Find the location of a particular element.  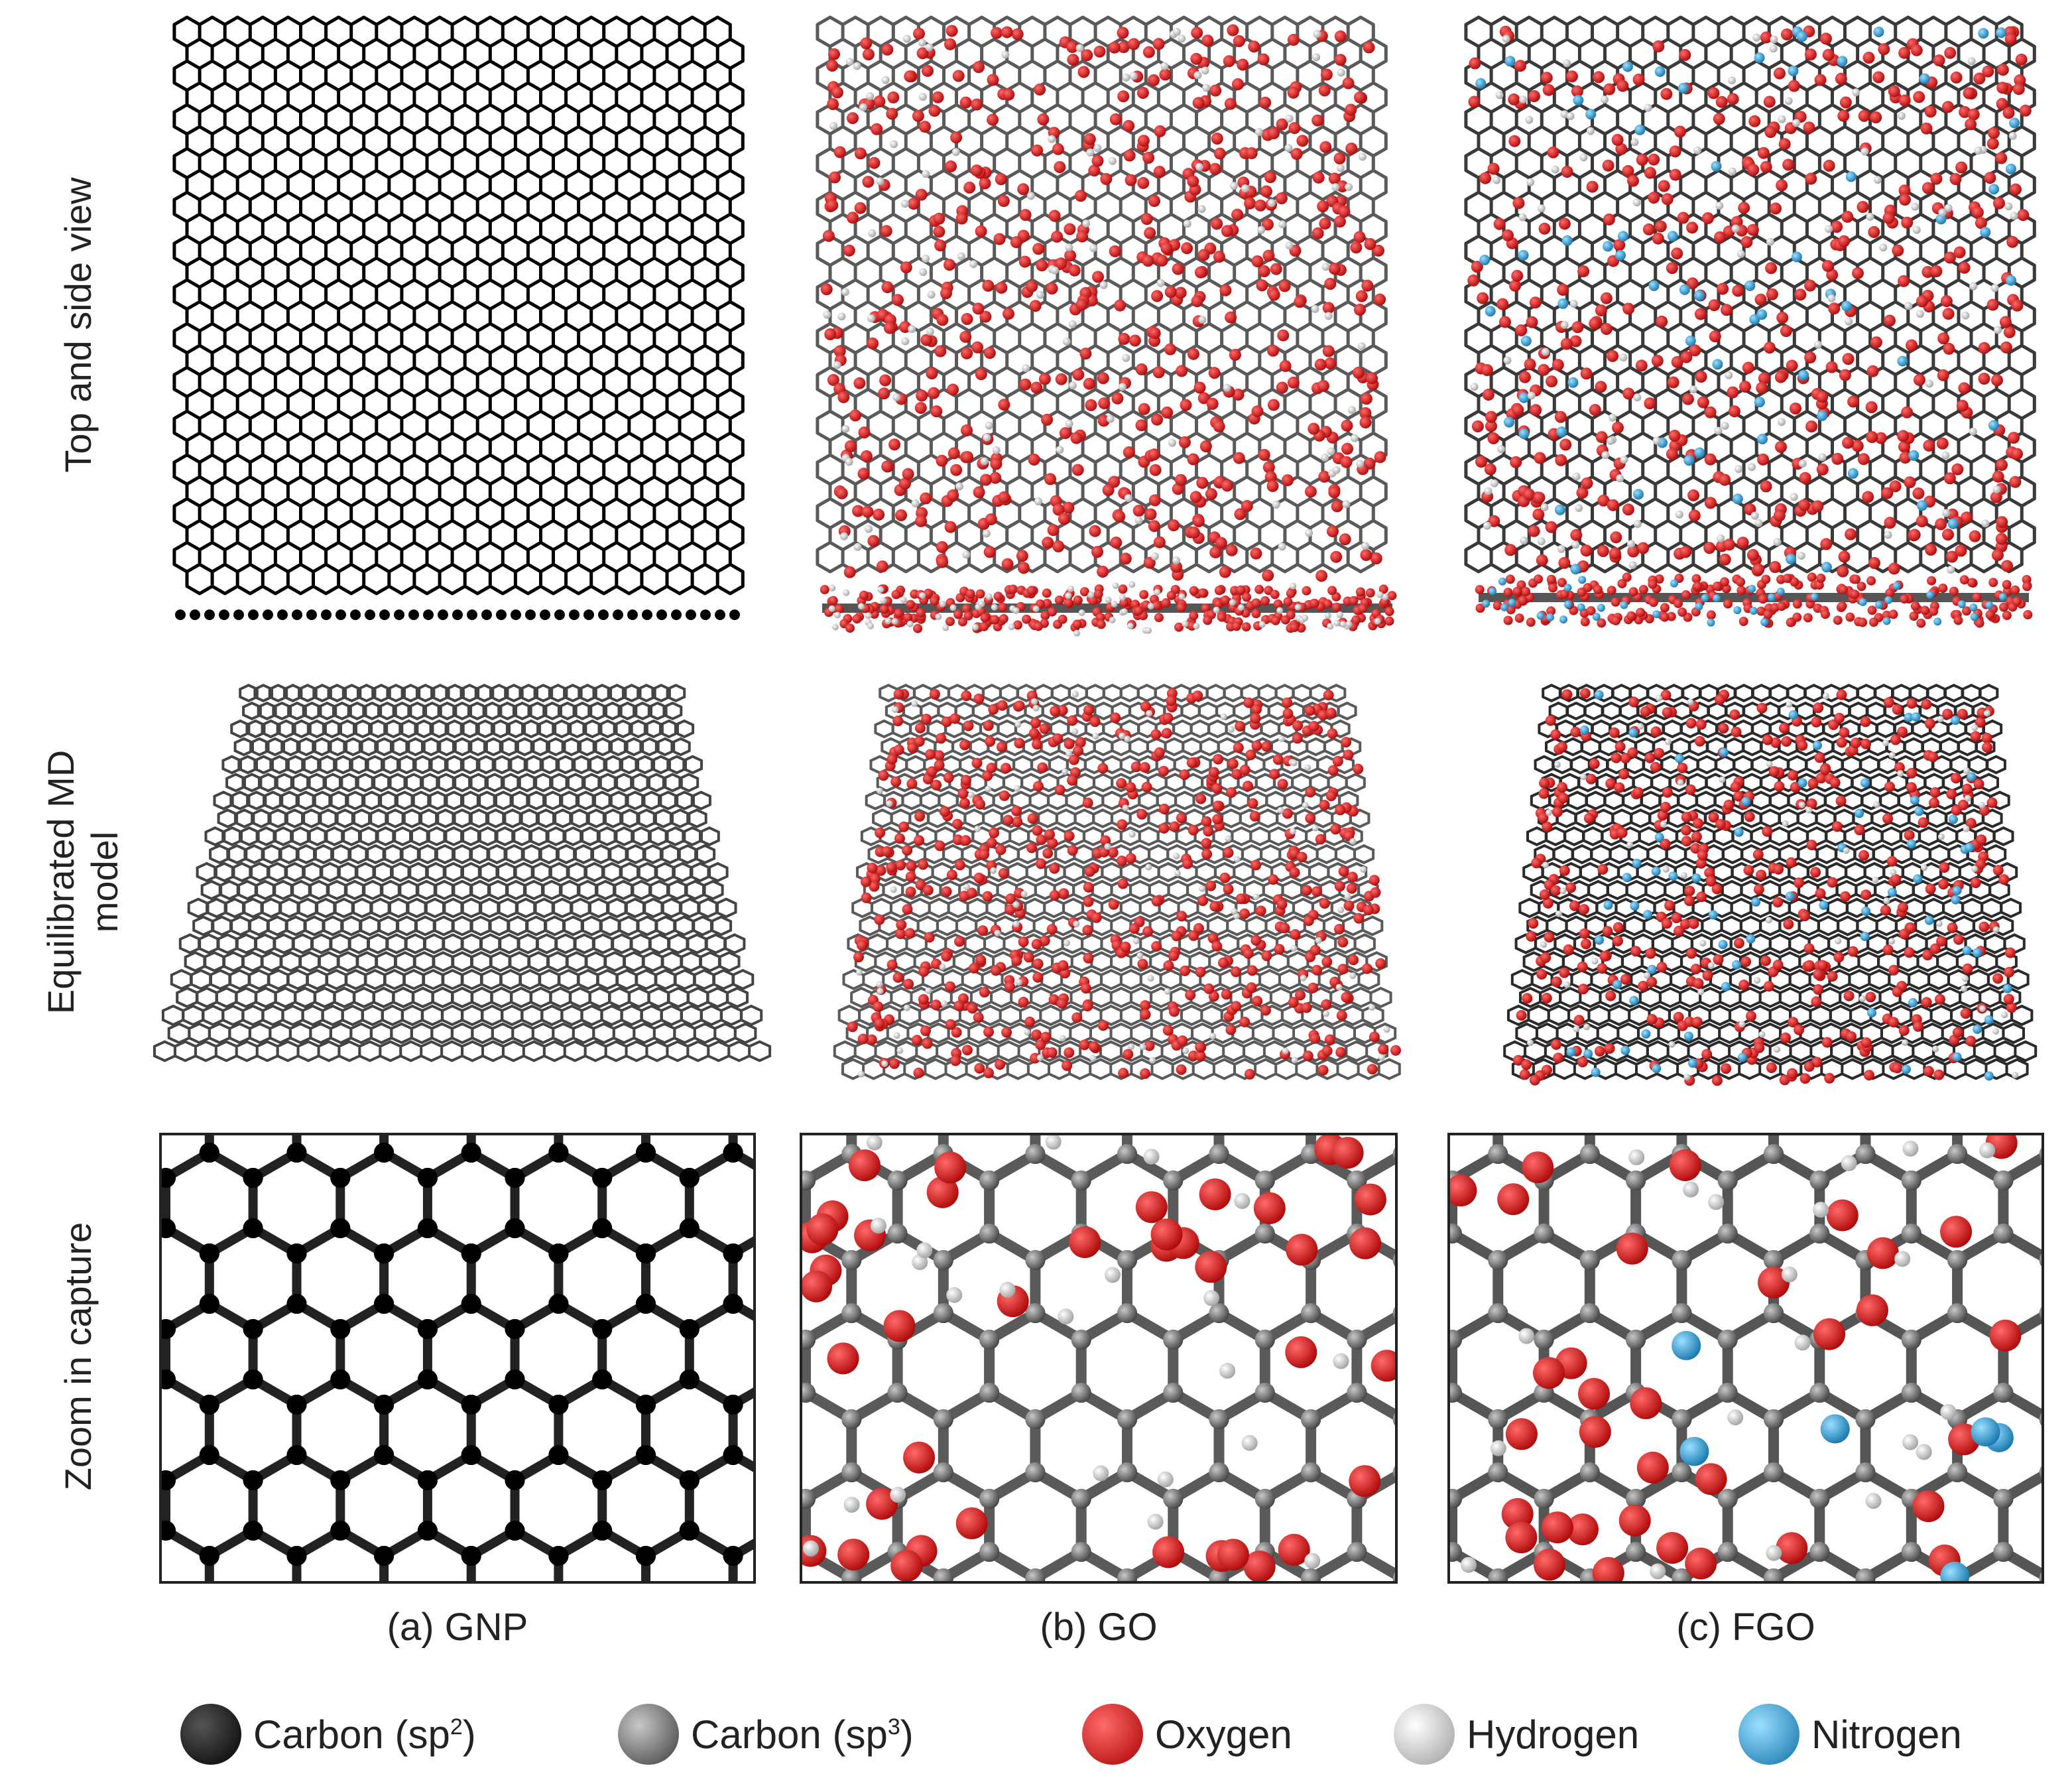

go-zoom-carbon is located at coordinates (943, 1101).